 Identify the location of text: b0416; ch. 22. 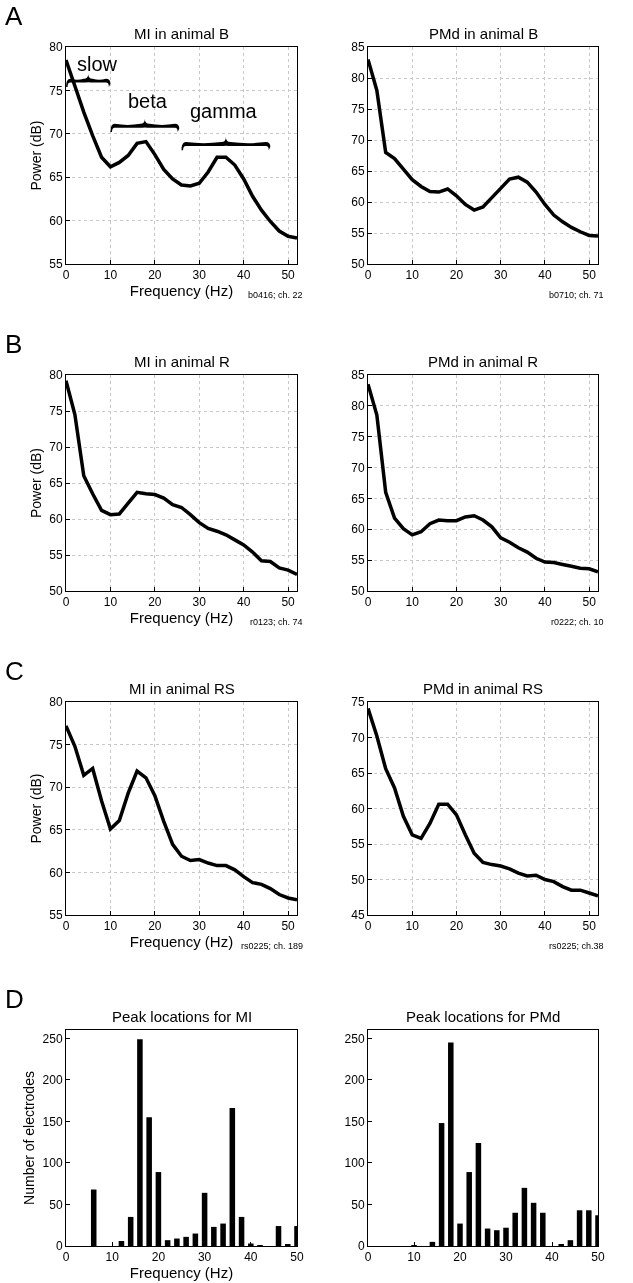
(275, 295).